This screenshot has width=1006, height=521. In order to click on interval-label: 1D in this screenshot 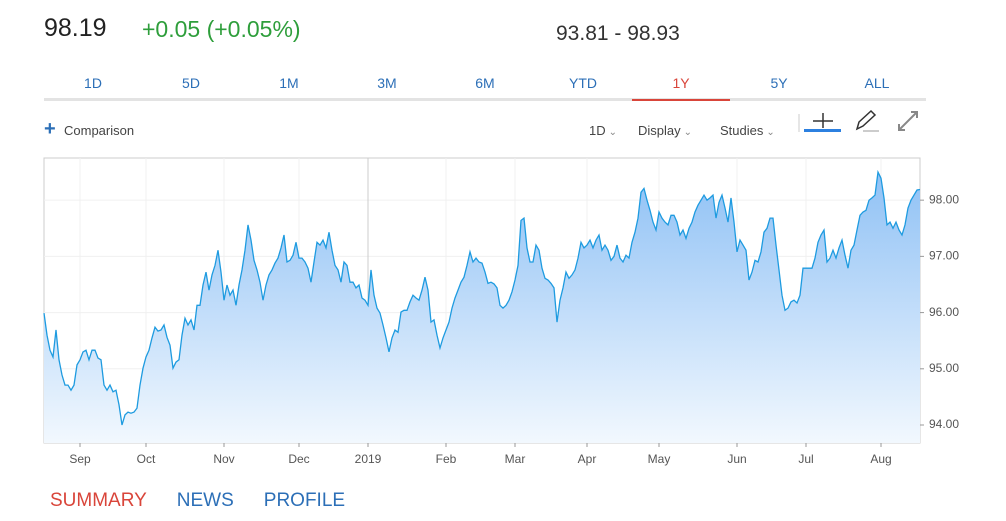, I will do `click(597, 130)`.